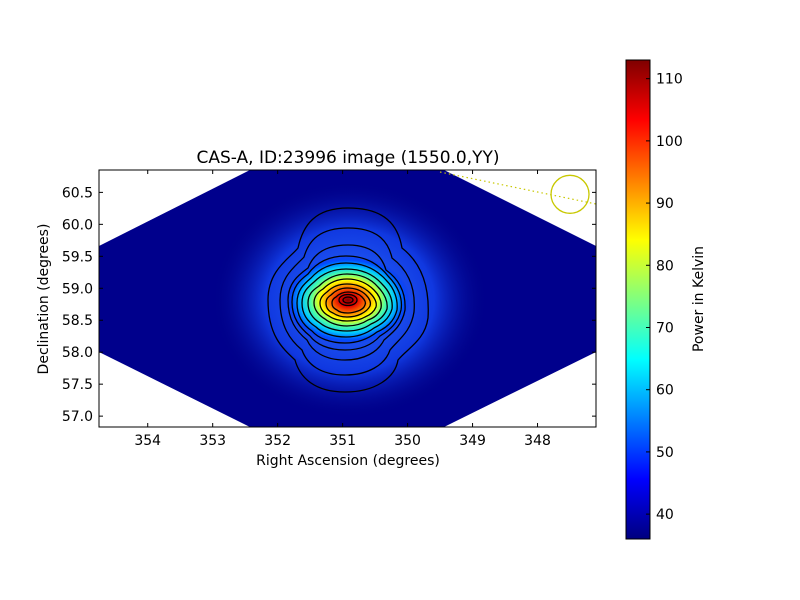 The height and width of the screenshot is (600, 800). What do you see at coordinates (147, 441) in the screenshot?
I see `x-tick-label: 354` at bounding box center [147, 441].